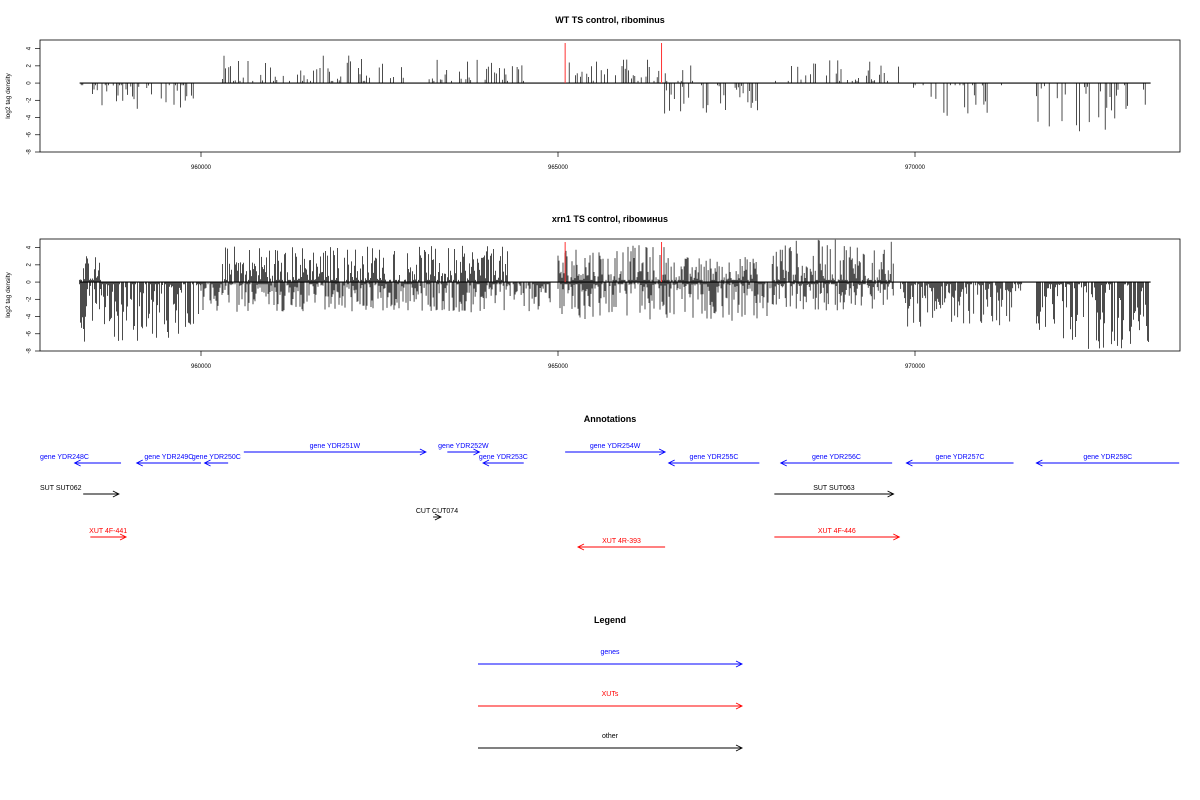 Image resolution: width=1200 pixels, height=800 pixels. I want to click on wt-x-axis: 960000 965000 970000, so click(558, 161).